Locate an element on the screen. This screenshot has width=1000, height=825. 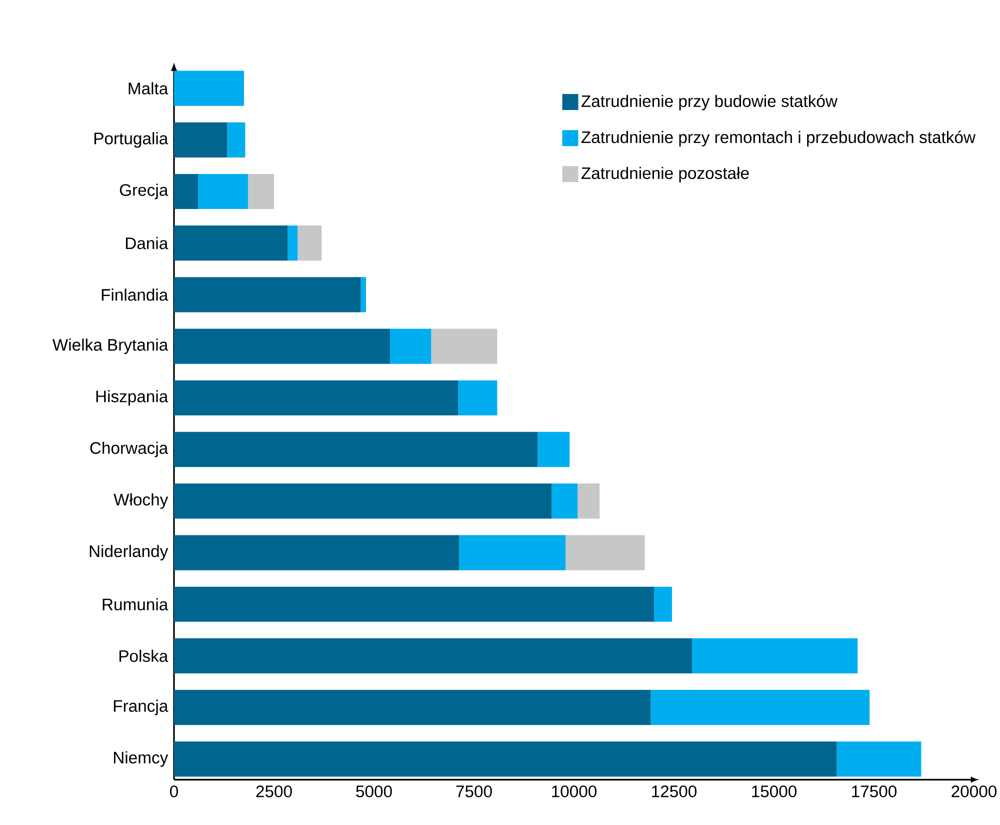
x-tick-label: 12500 is located at coordinates (674, 792).